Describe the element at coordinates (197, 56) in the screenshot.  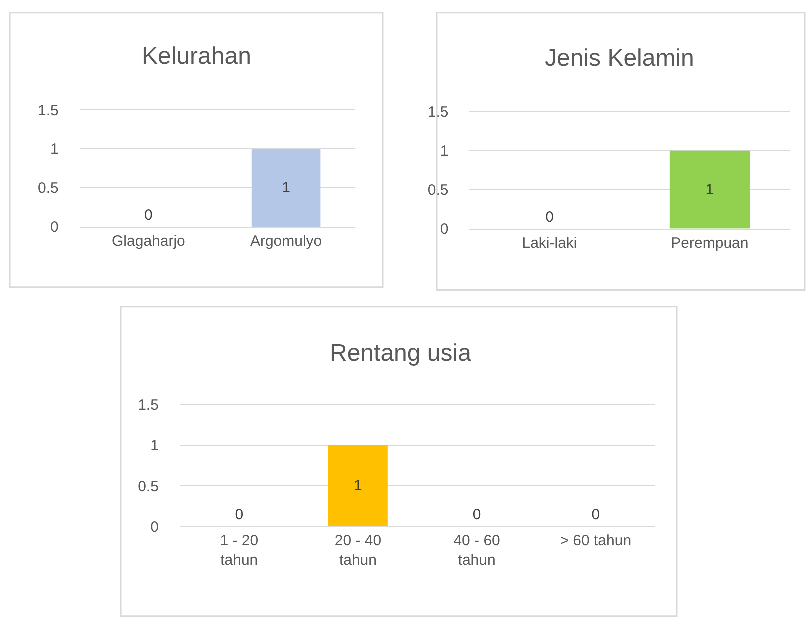
I see `chart-title: Kelurahan` at that location.